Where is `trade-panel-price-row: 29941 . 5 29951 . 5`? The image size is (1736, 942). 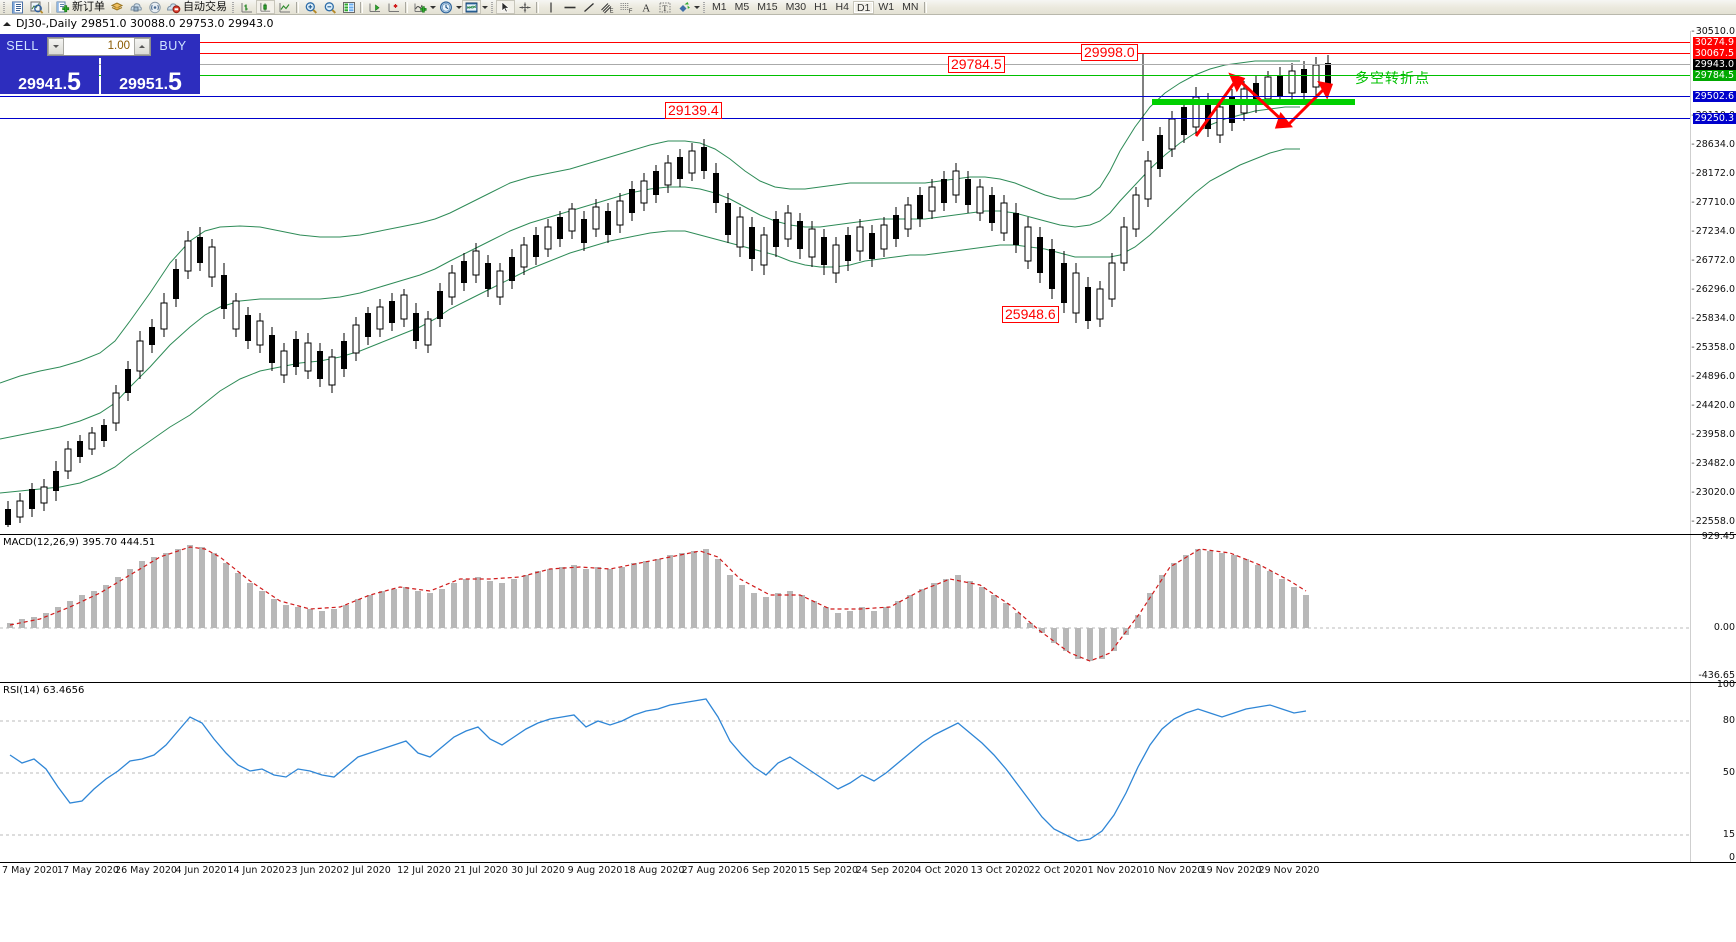 trade-panel-price-row: 29941 . 5 29951 . 5 is located at coordinates (100, 77).